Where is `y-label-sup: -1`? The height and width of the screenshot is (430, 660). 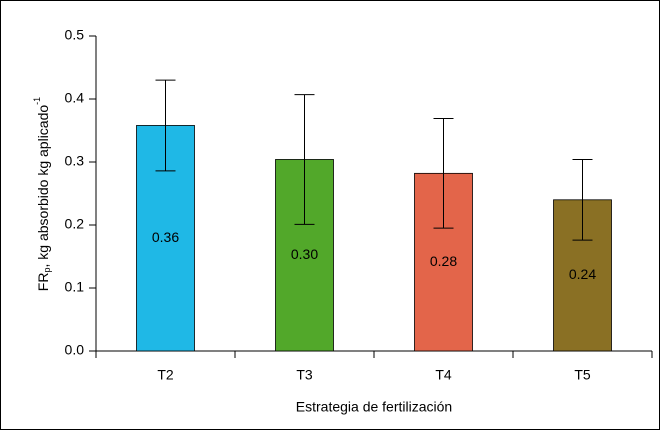 y-label-sup: -1 is located at coordinates (37, 101).